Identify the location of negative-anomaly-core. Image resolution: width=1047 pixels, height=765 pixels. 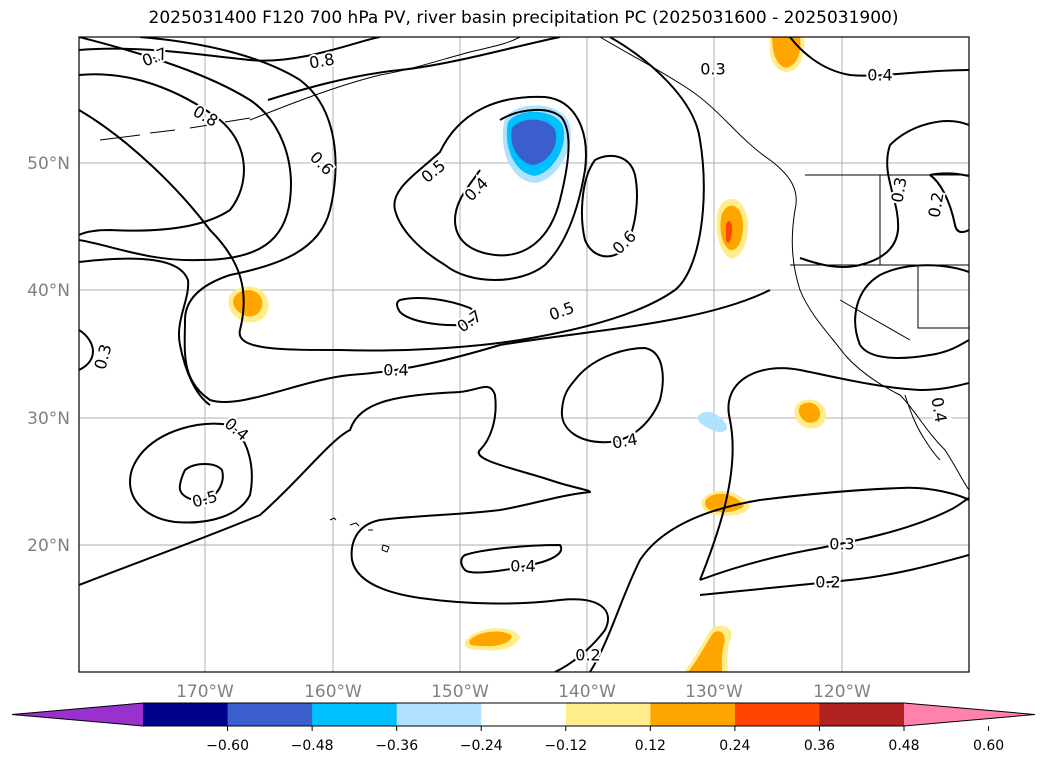
(534, 142).